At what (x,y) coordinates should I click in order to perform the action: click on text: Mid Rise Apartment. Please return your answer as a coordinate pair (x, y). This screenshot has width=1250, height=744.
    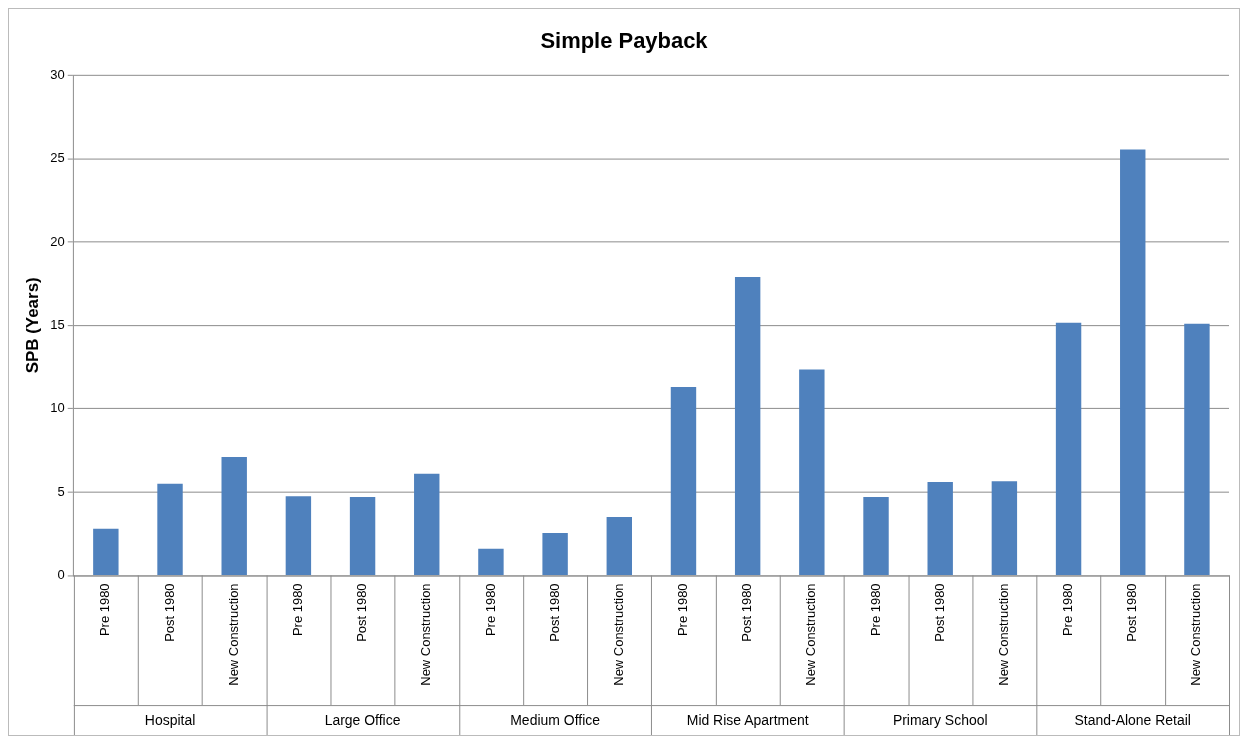
    Looking at the image, I should click on (747, 719).